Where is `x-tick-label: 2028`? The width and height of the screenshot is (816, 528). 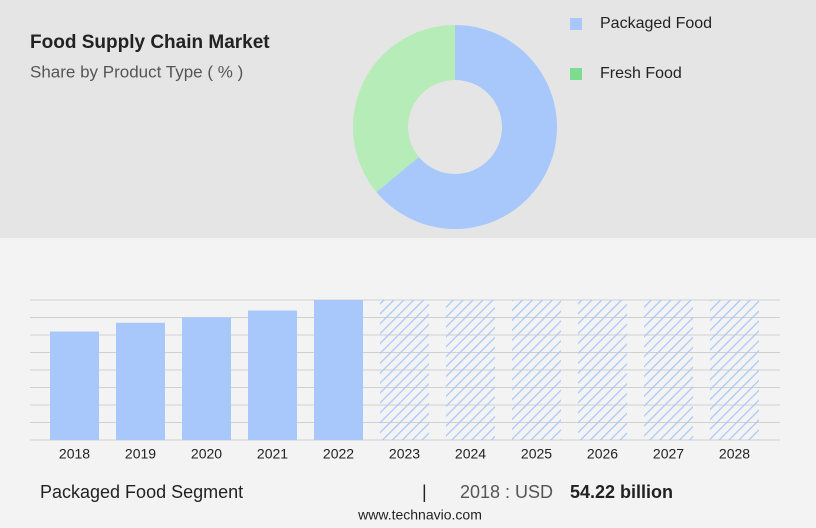 x-tick-label: 2028 is located at coordinates (734, 454).